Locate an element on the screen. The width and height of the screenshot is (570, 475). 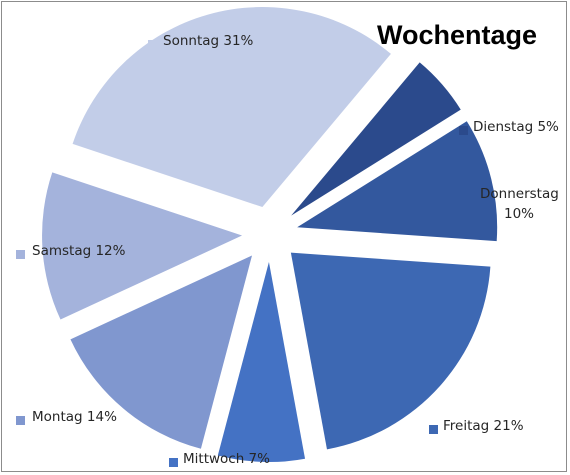
data-label-samstag: Samstag 12% is located at coordinates (79, 251).